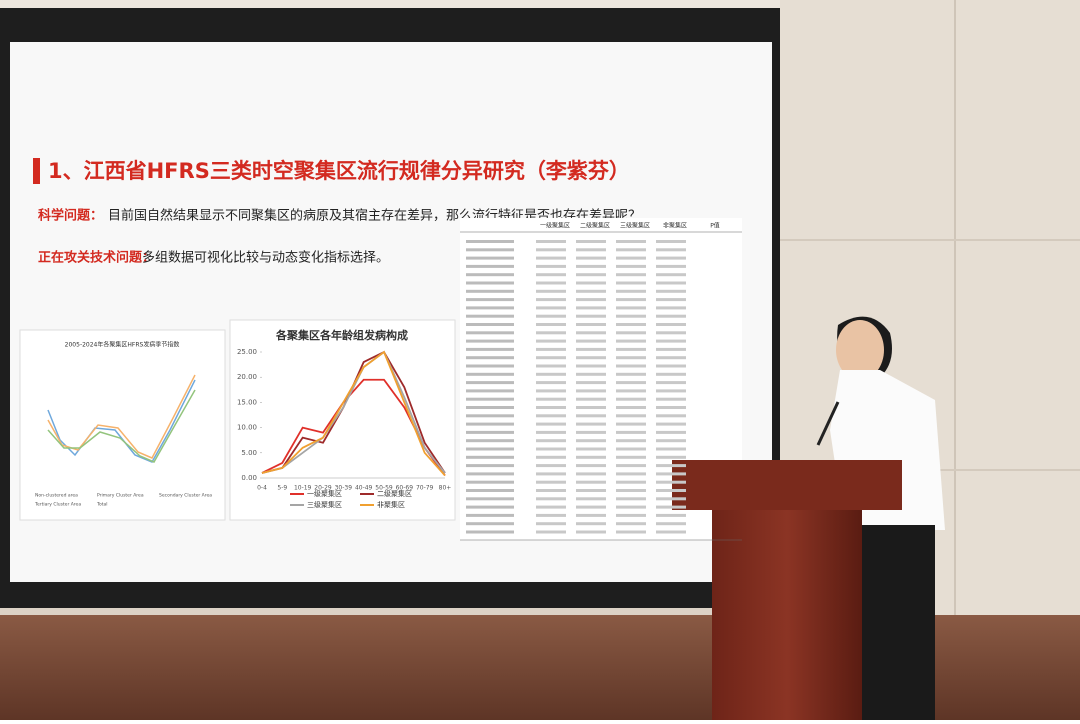  I want to click on y-tick-label: 15.00, so click(247, 402).